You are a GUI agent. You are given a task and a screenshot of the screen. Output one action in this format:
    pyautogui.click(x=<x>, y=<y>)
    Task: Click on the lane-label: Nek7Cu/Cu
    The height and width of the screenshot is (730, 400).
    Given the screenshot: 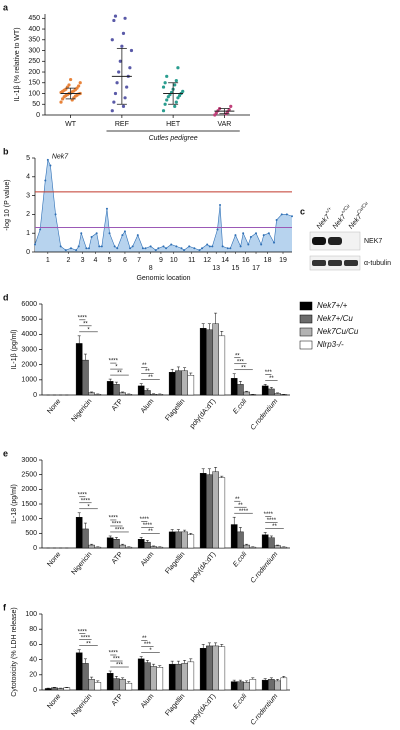 What is the action you would take?
    pyautogui.click(x=359, y=216)
    